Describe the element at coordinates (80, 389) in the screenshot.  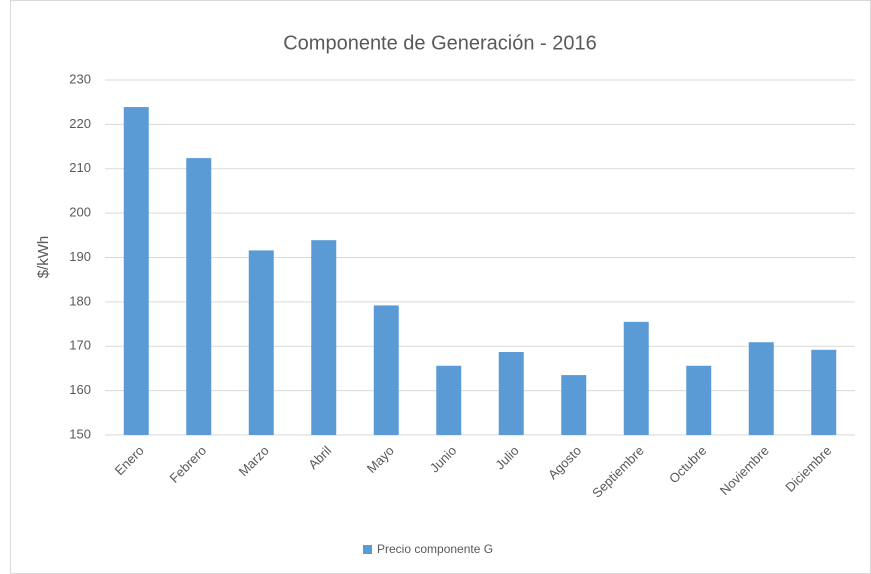
I see `y-tick-label: 160` at that location.